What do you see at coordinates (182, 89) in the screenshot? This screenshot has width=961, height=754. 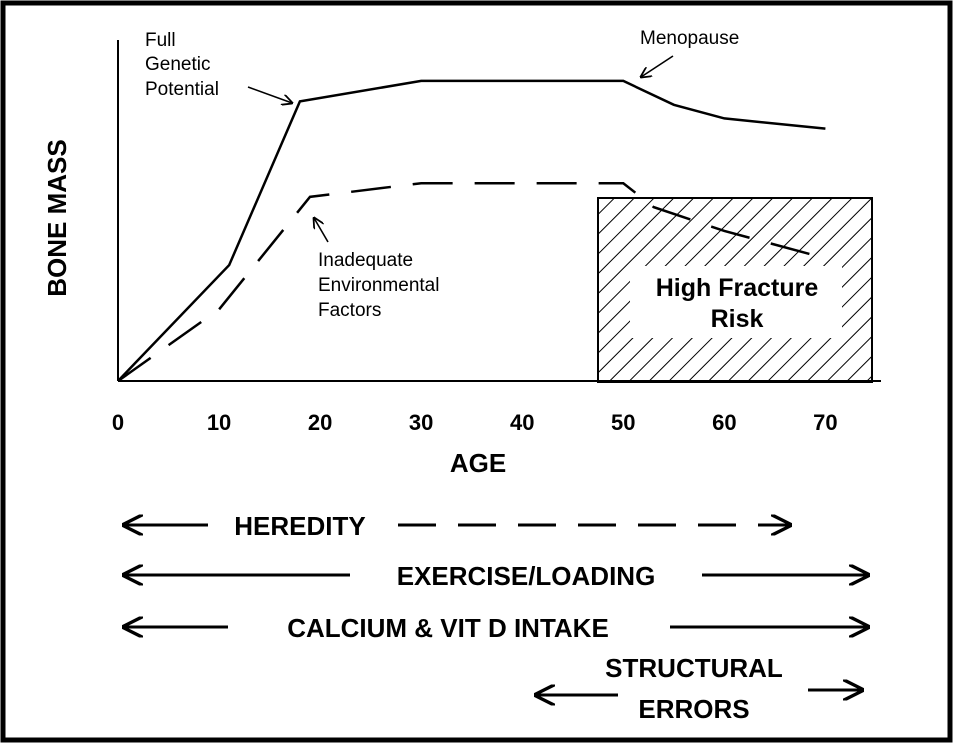 I see `annotation: Potential` at bounding box center [182, 89].